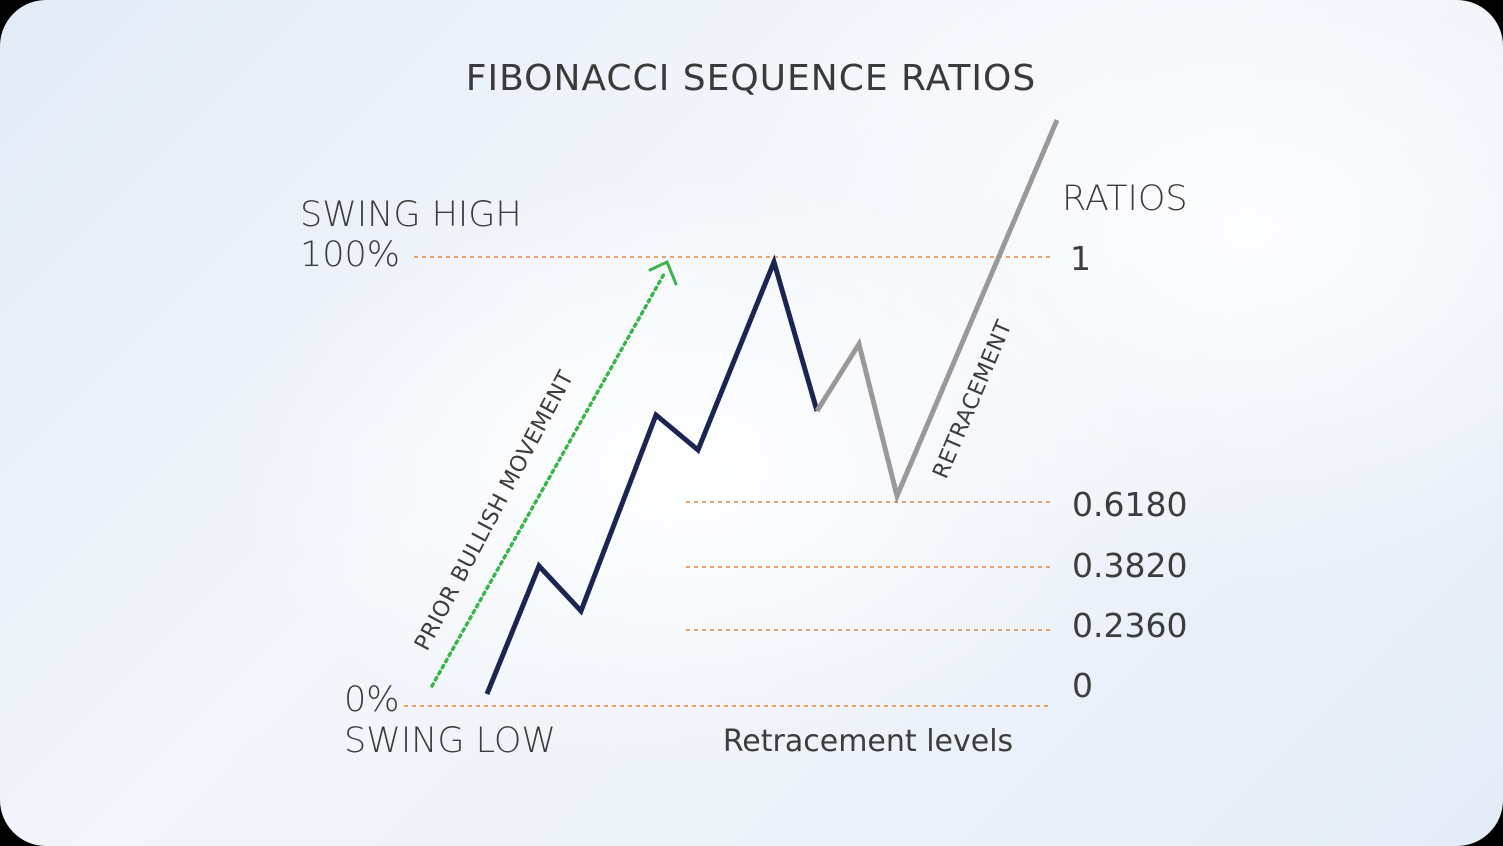 This screenshot has width=1503, height=846. What do you see at coordinates (494, 511) in the screenshot?
I see `prior-movement-label: PRIOR BULLISH MOVEMENT` at bounding box center [494, 511].